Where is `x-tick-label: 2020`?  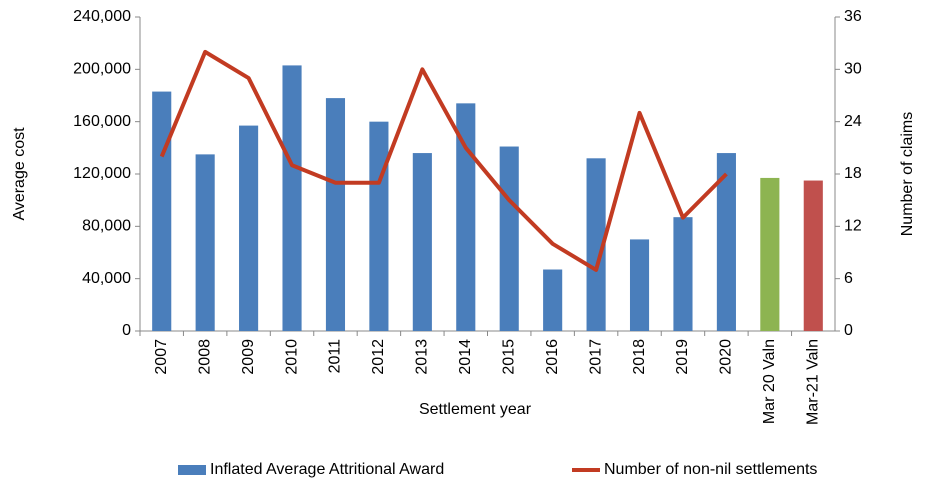
x-tick-label: 2020 is located at coordinates (726, 357).